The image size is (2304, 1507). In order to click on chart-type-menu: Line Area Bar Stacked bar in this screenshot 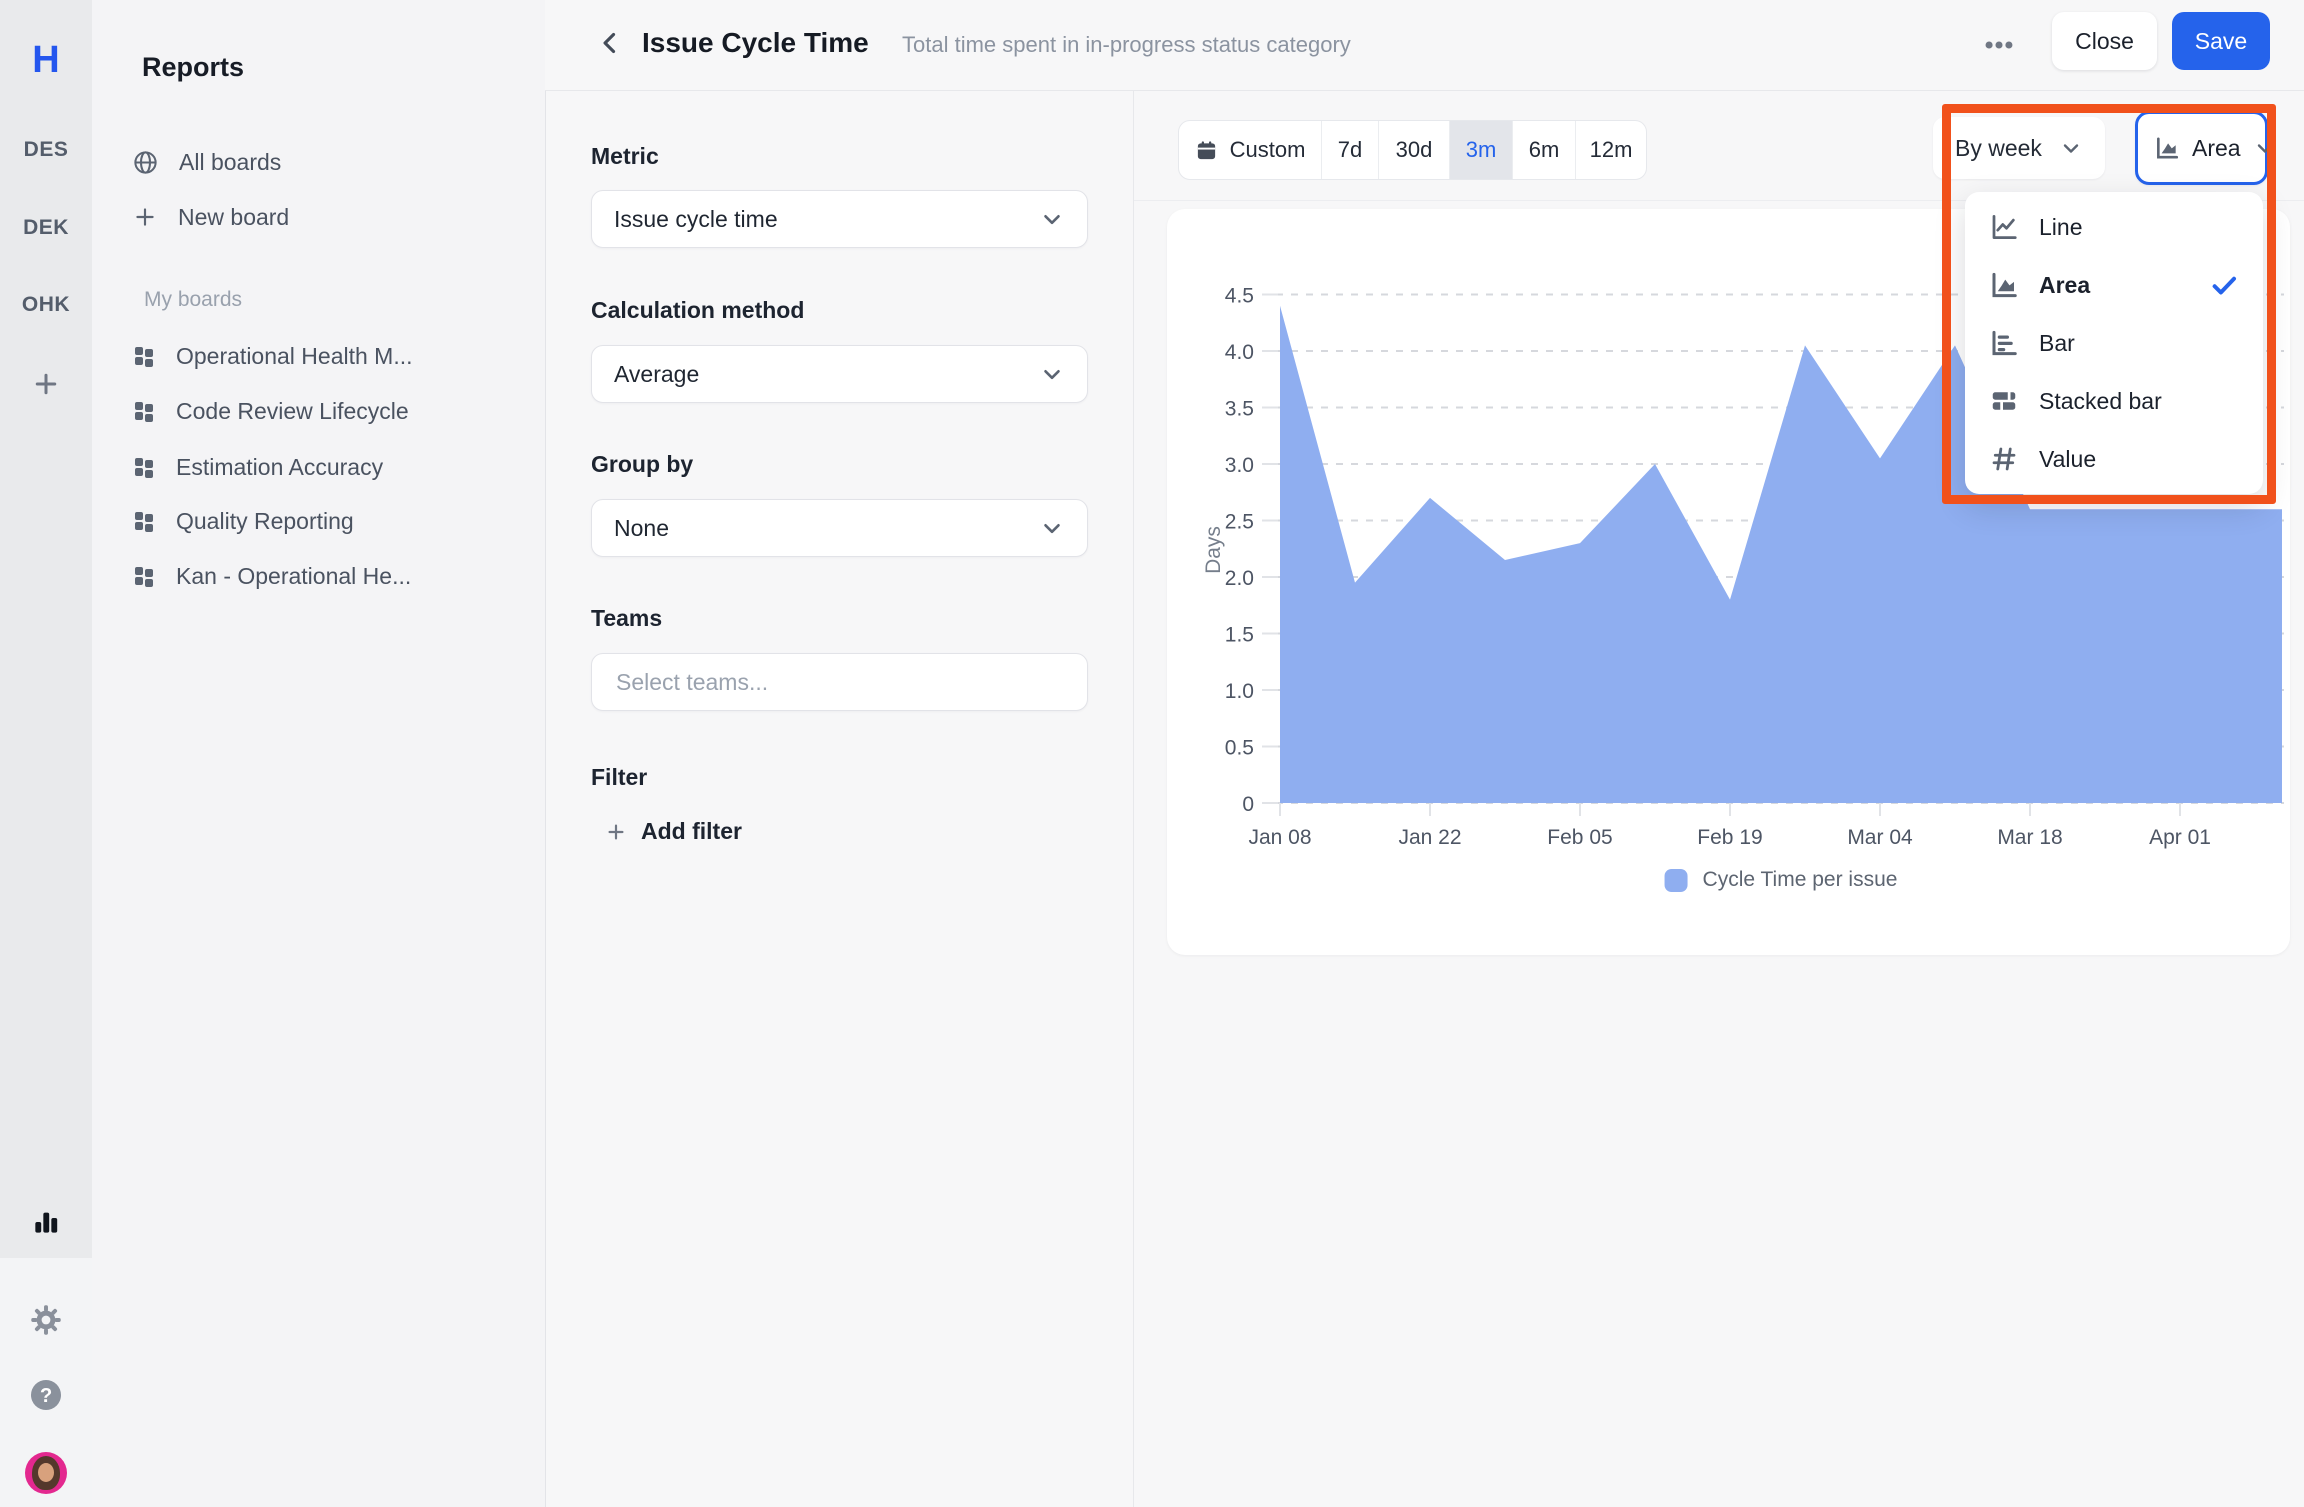, I will do `click(2114, 343)`.